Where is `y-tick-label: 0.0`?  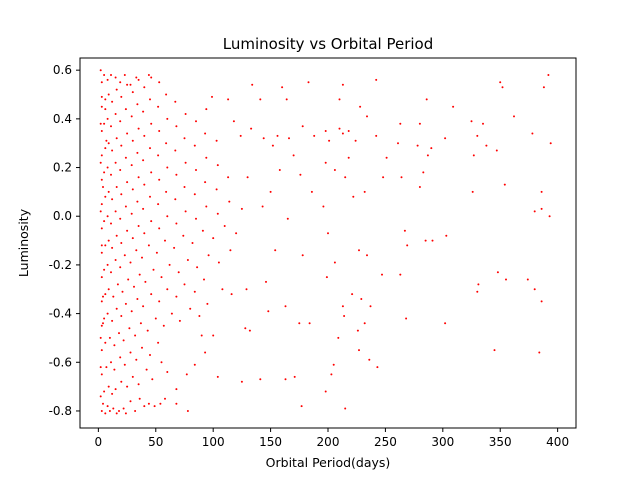 y-tick-label: 0.0 is located at coordinates (62, 216).